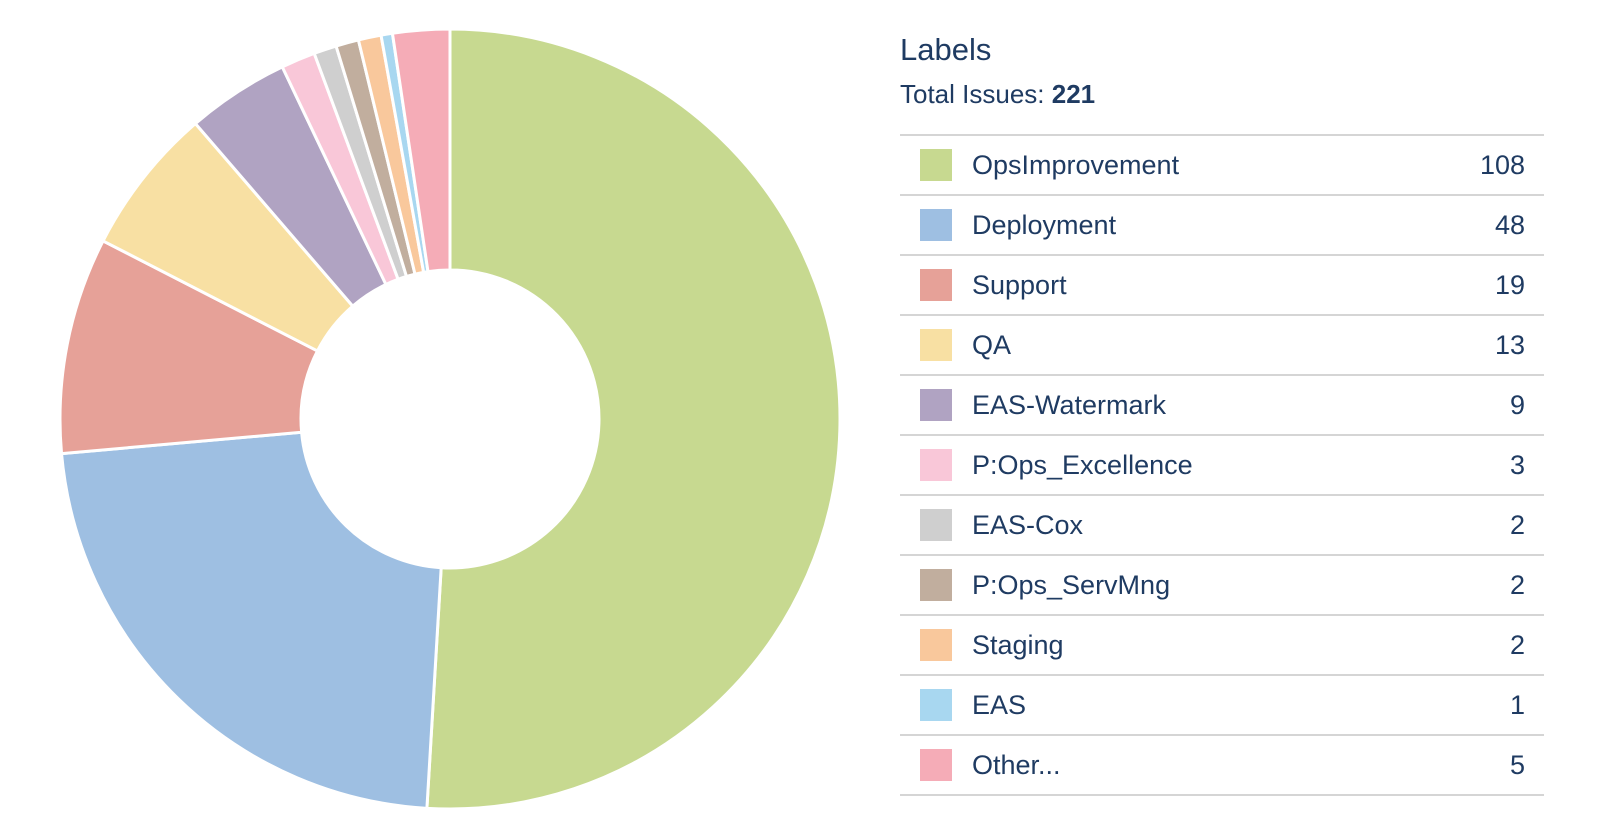 The width and height of the screenshot is (1600, 840). What do you see at coordinates (1509, 224) in the screenshot?
I see `legend-value: 48` at bounding box center [1509, 224].